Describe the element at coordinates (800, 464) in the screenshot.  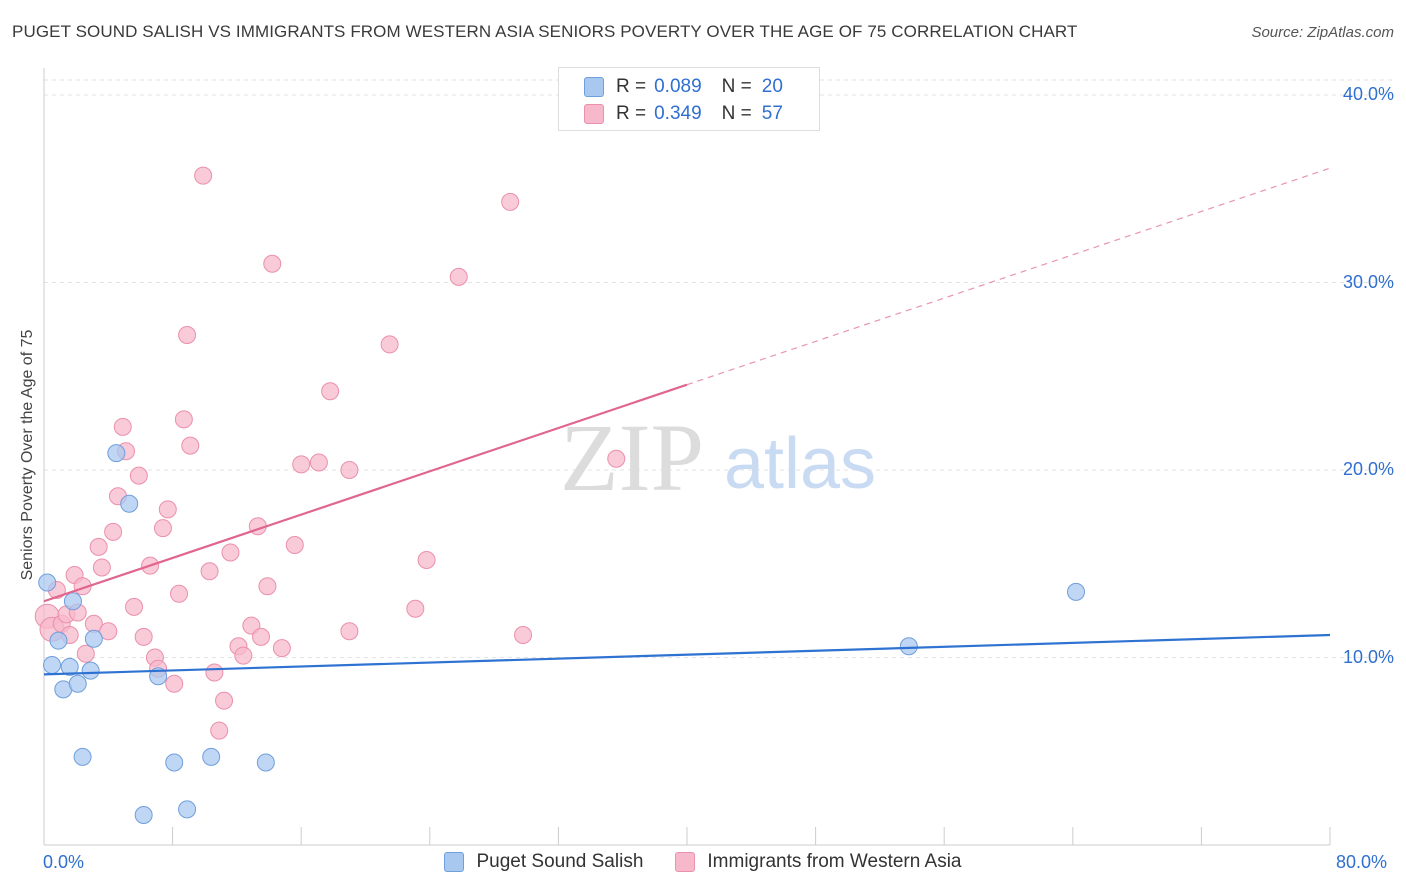
I see `watermark-atlas: atlas` at that location.